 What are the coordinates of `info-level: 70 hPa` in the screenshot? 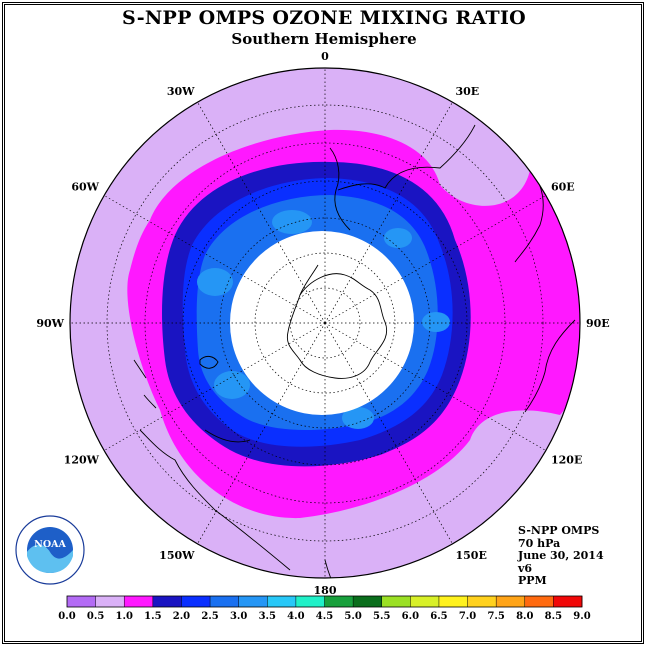 It's located at (539, 543).